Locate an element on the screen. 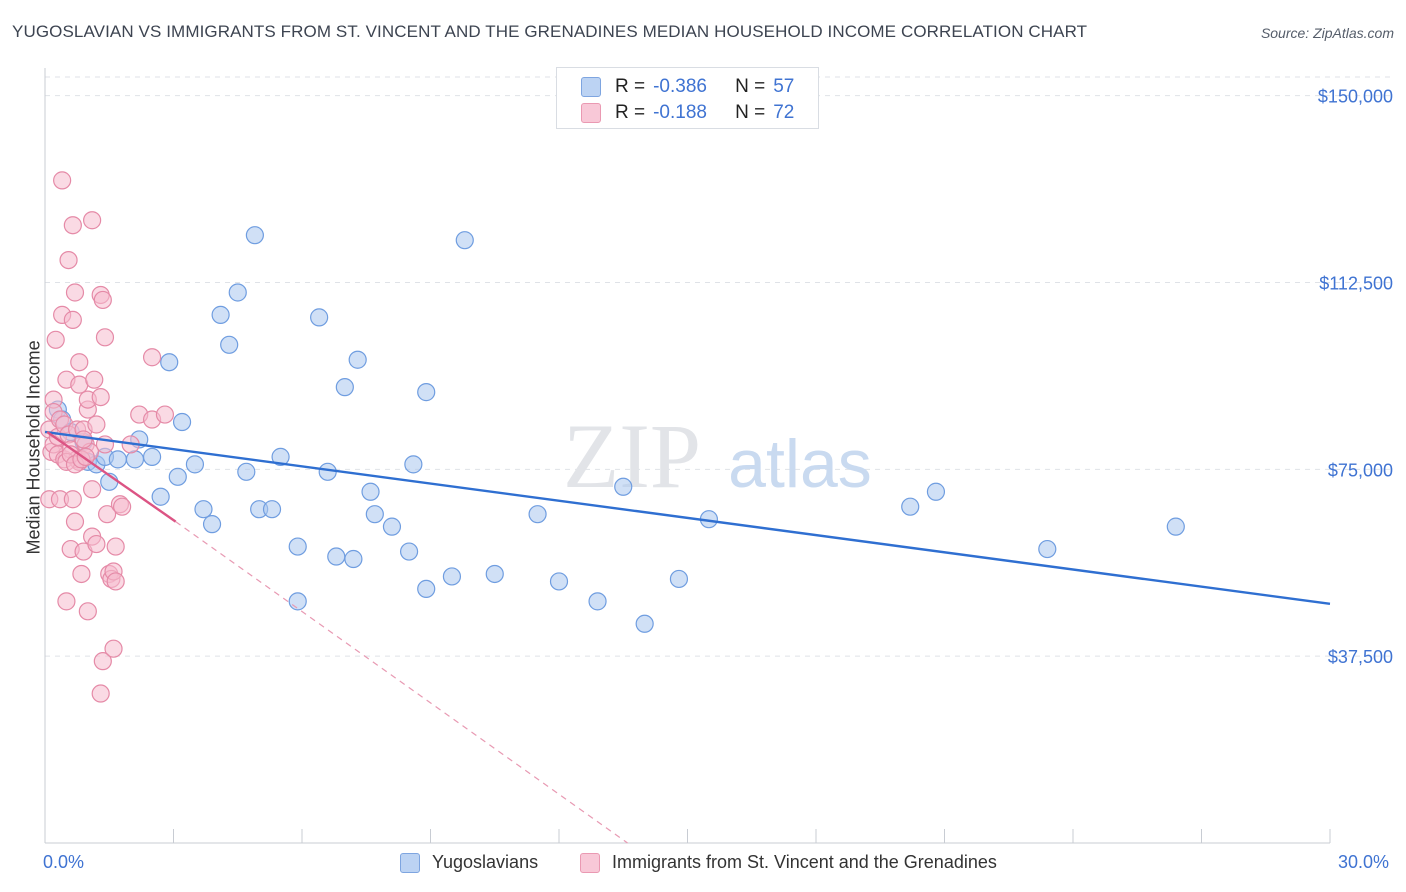  trend-line-stvincent is located at coordinates (111, 476).